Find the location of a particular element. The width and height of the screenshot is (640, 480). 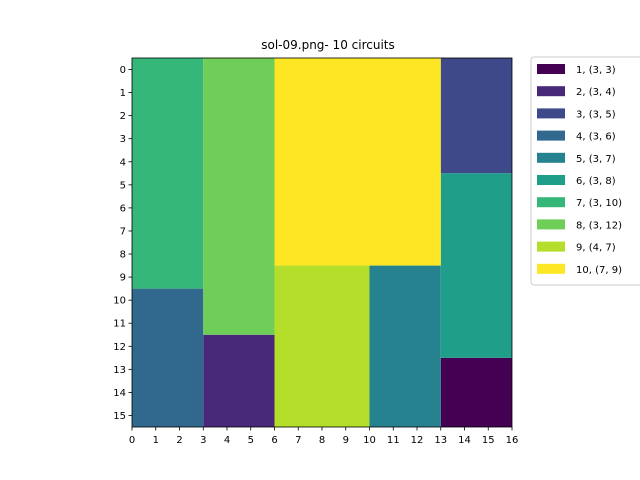

legend-label-8: 8, (3, 12) is located at coordinates (599, 225).